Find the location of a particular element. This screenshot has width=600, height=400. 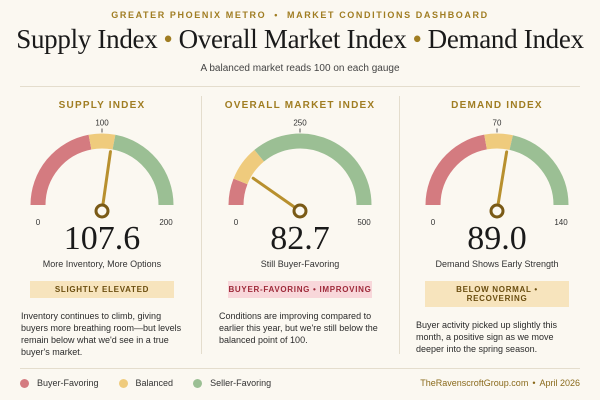

region-label: Greater Phoenix Metro is located at coordinates (189, 15).